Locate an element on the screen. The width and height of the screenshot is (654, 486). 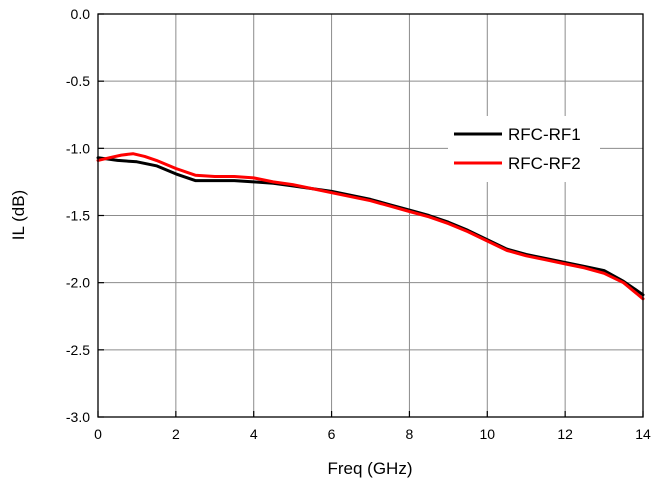
y-tick-label: 0.0 is located at coordinates (81, 14).